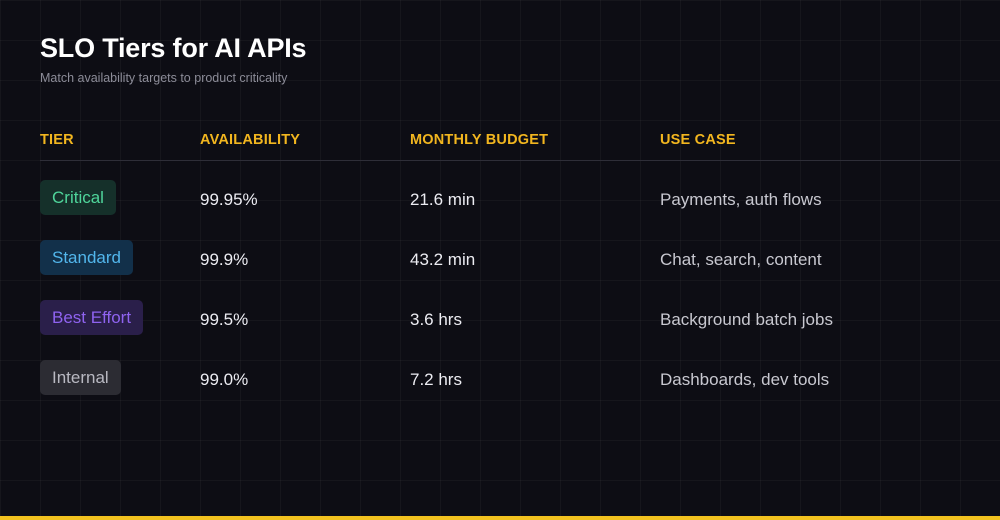 This screenshot has width=1000, height=520. What do you see at coordinates (436, 319) in the screenshot?
I see `monthly-budget-cell: 3.6 hrs` at bounding box center [436, 319].